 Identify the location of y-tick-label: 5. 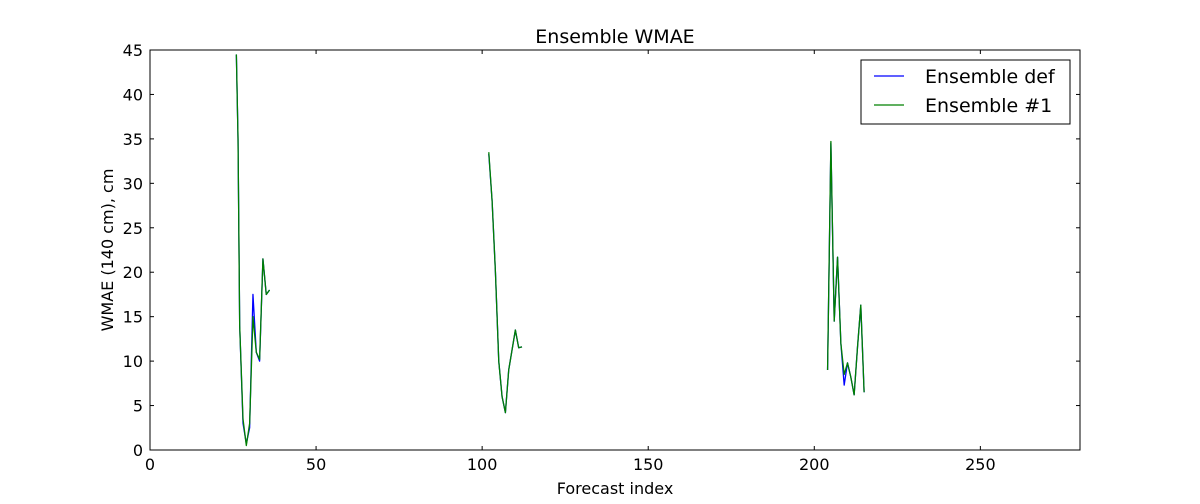
(138, 406).